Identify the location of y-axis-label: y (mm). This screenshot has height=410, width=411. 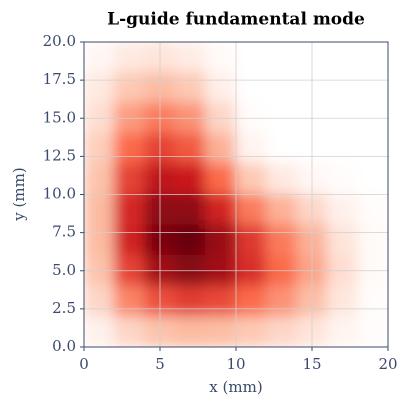
(19, 194).